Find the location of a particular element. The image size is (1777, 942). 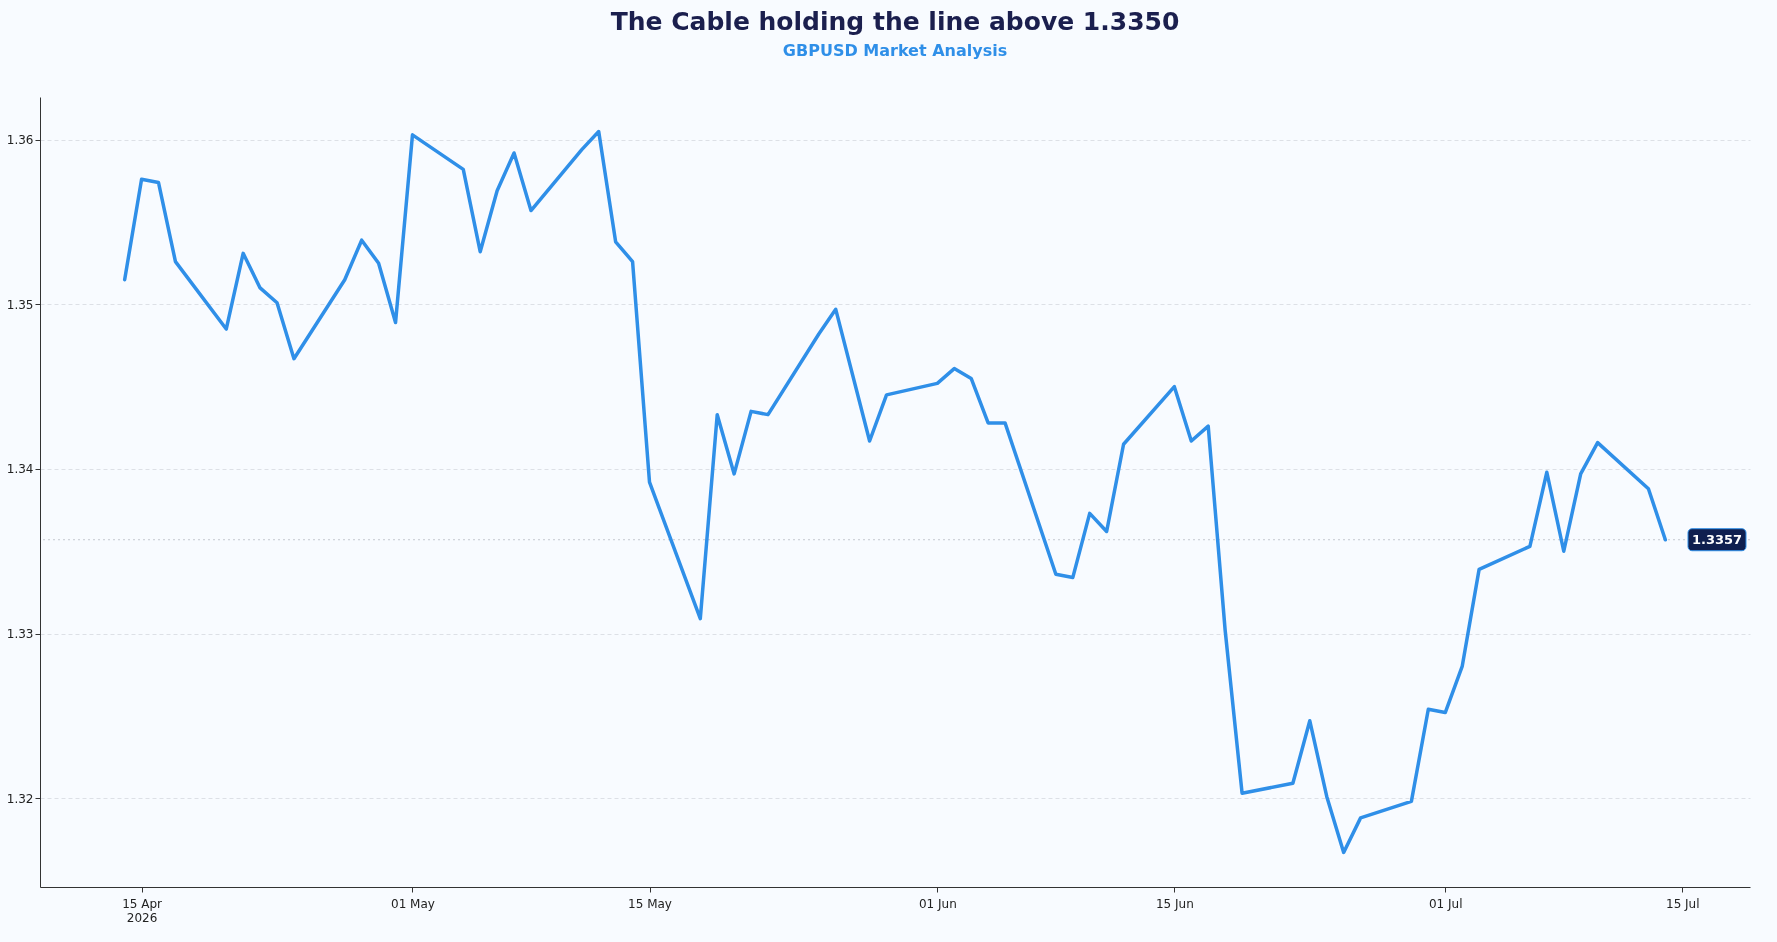

y-tick-label: 1.35 is located at coordinates (20, 304).